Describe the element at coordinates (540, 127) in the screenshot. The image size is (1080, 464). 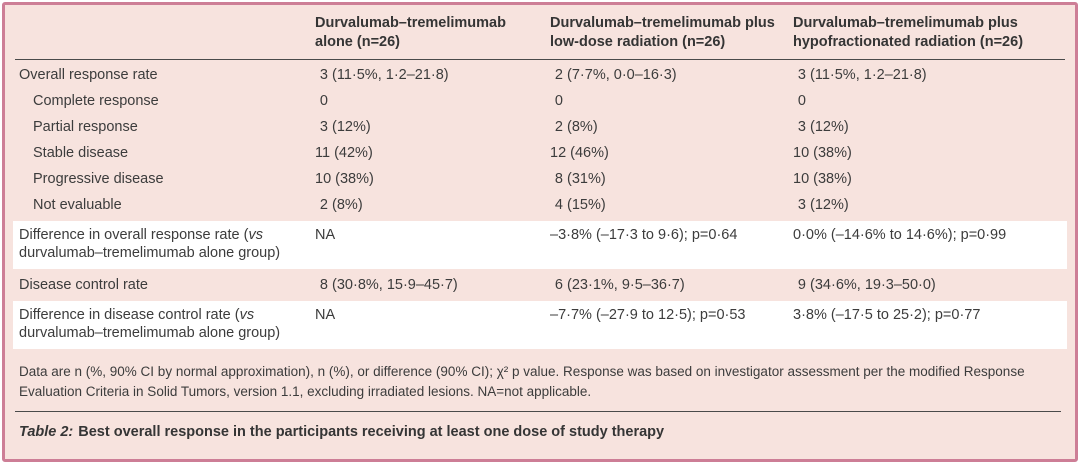
I see `table-row: Partial response 3 (12%) 2 (8%) 3 (12%)` at that location.